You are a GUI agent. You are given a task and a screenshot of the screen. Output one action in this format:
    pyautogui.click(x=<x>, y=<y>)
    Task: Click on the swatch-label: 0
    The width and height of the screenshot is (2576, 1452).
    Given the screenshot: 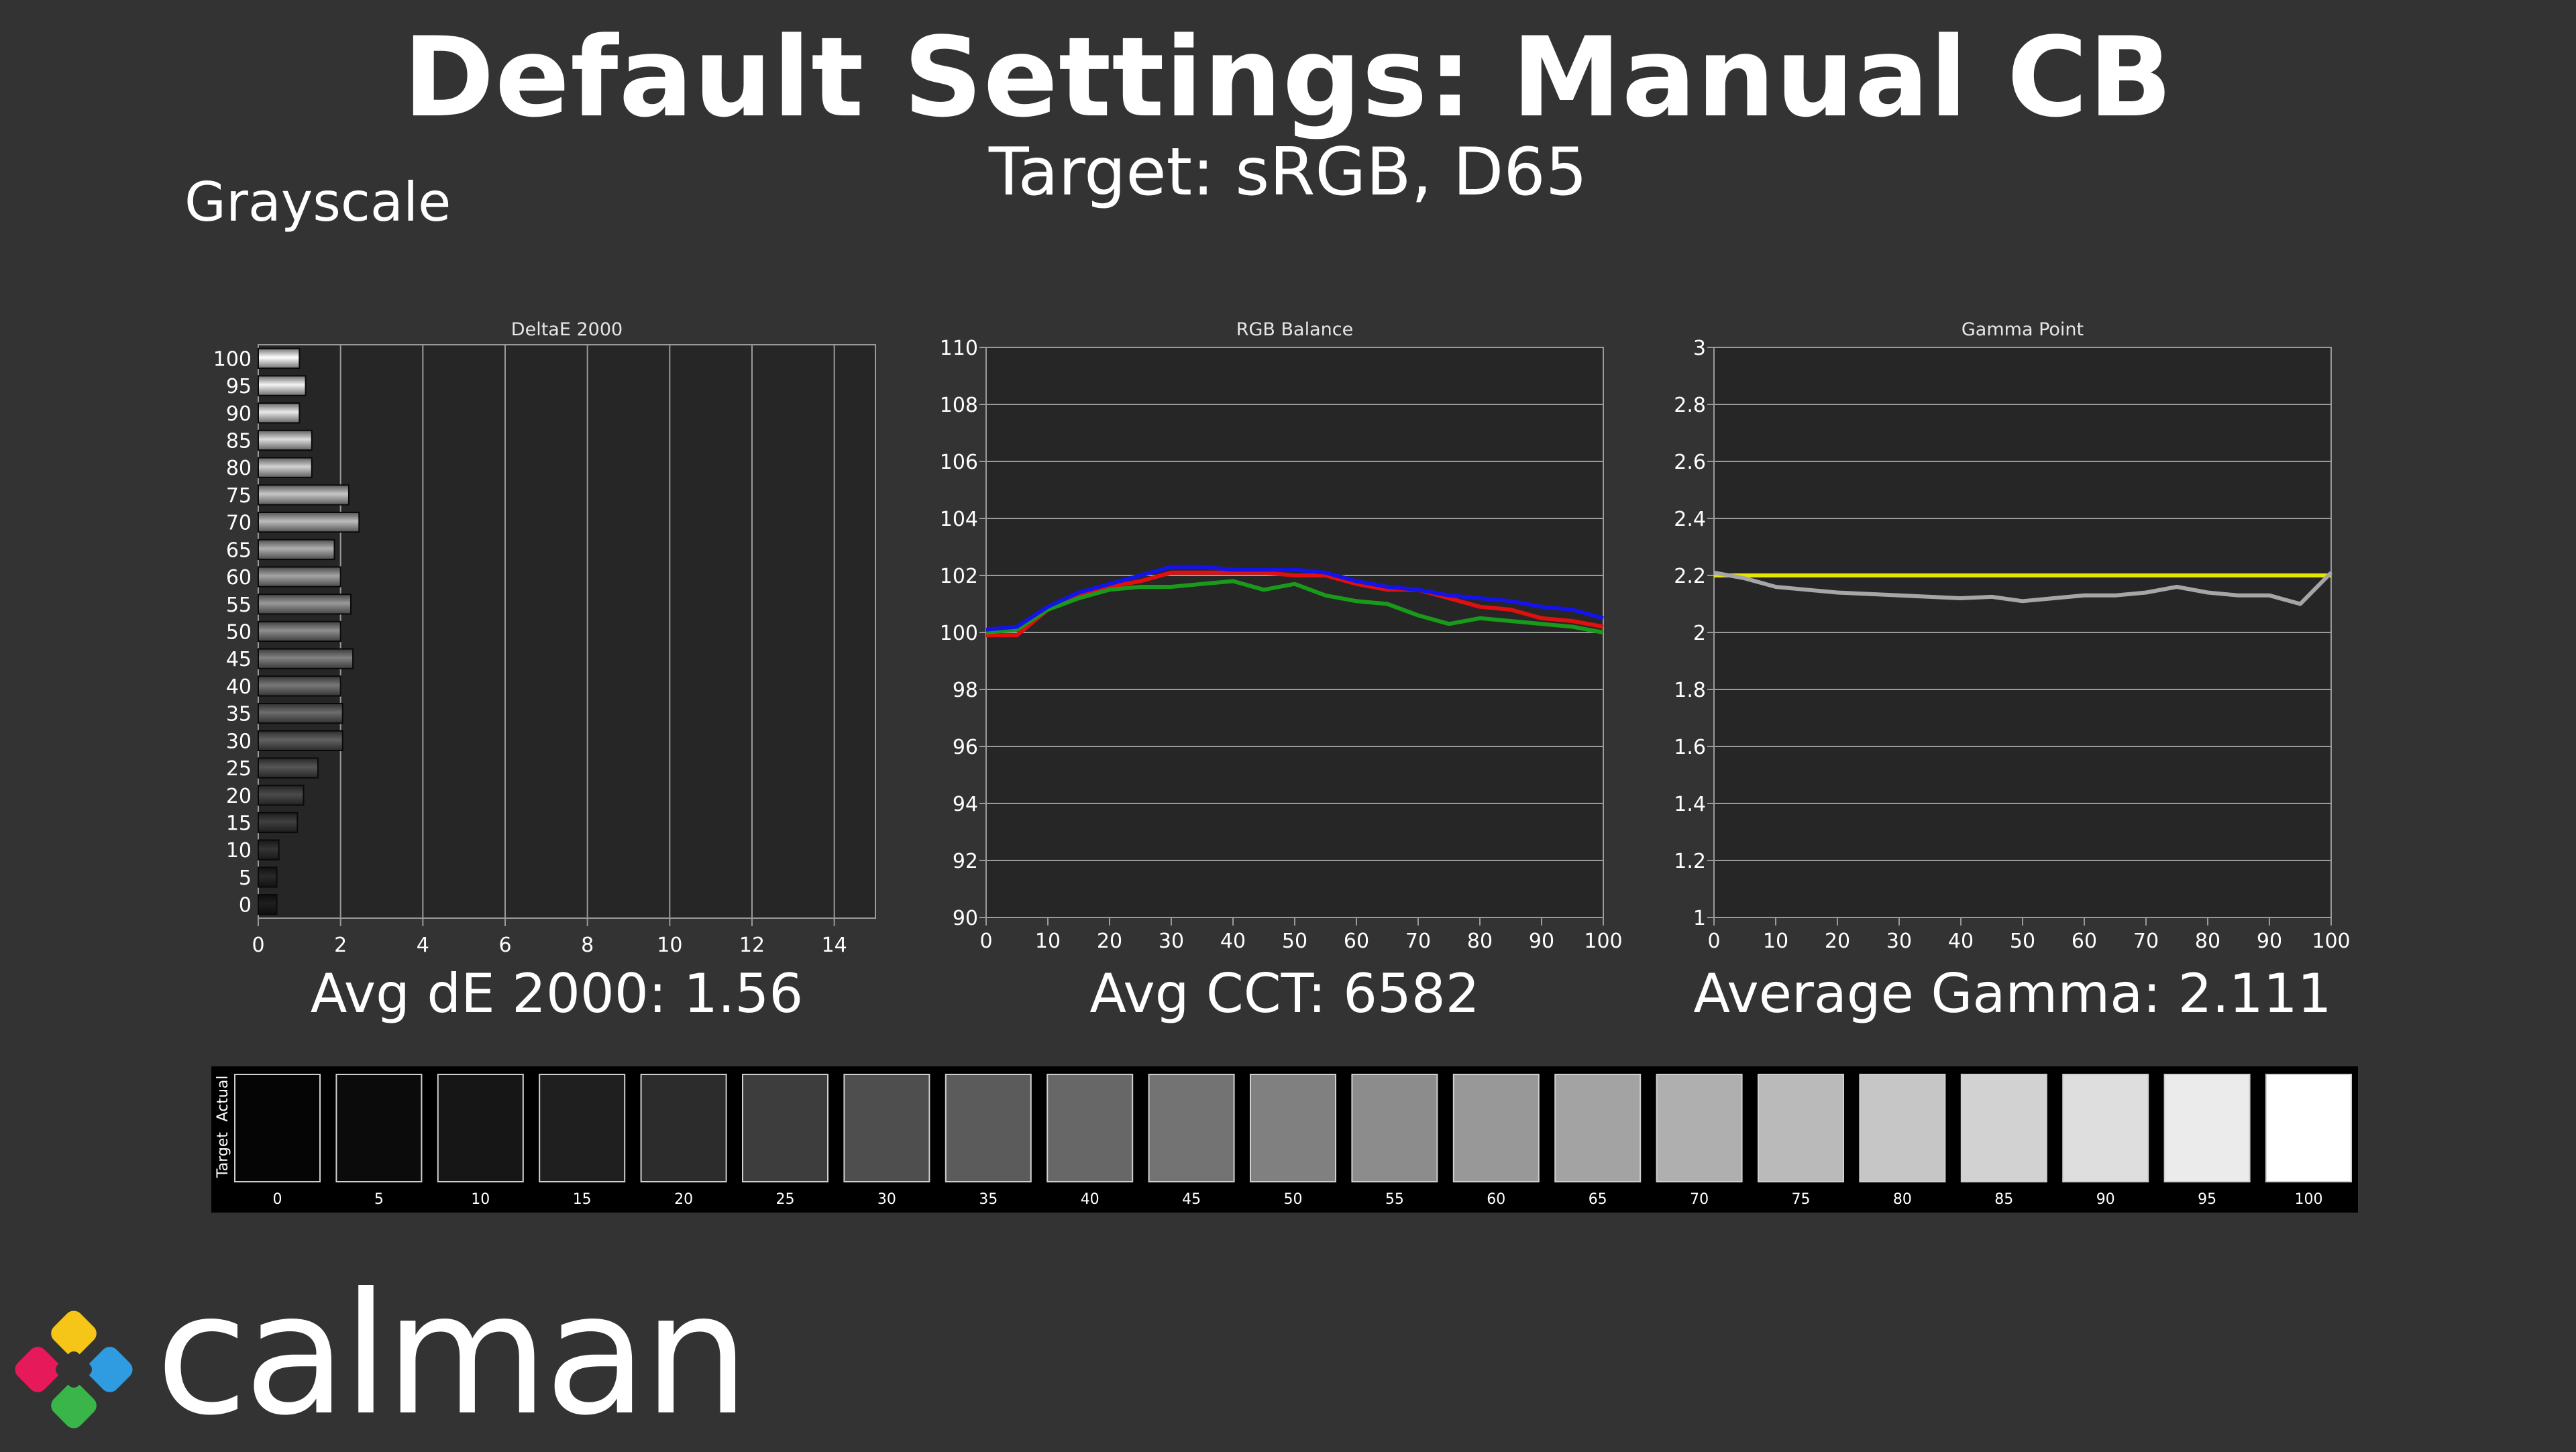 What is the action you would take?
    pyautogui.click(x=277, y=1199)
    